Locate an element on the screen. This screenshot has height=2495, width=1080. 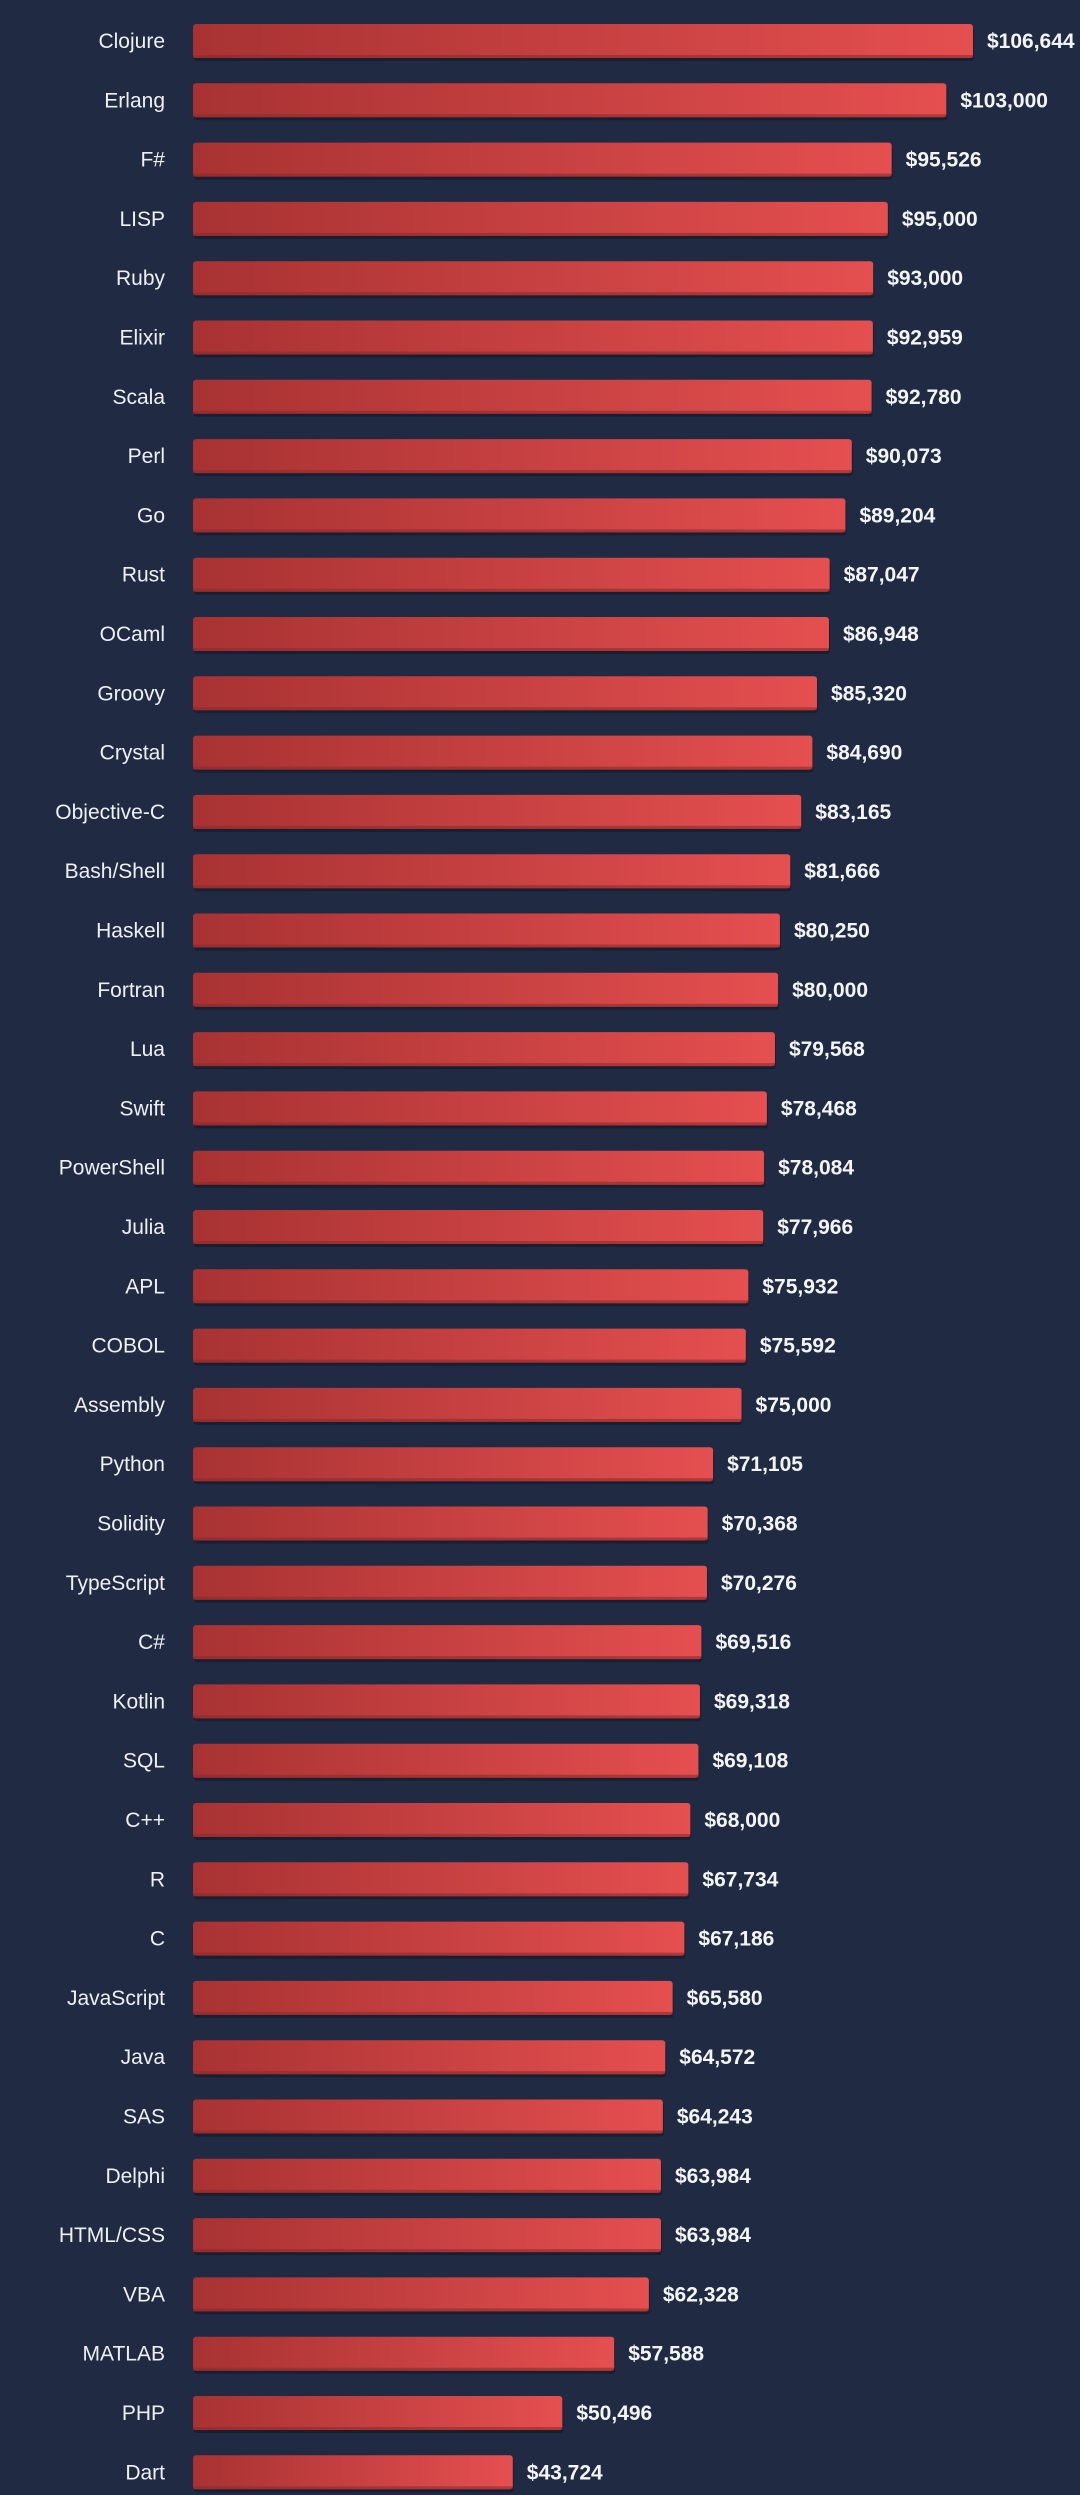
value-label: $68,000 is located at coordinates (742, 1820).